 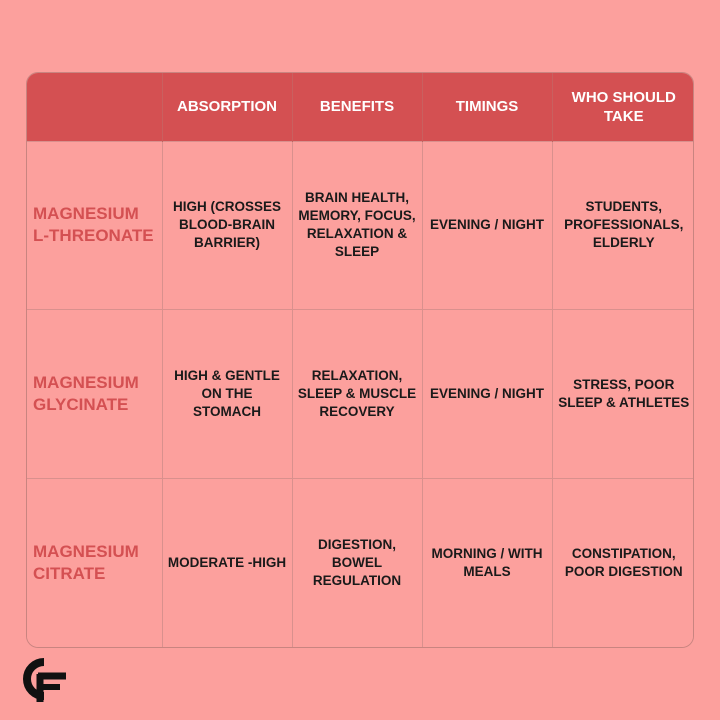 What do you see at coordinates (623, 106) in the screenshot?
I see `header-cell-who-should-take: WHO SHOULD TAKE` at bounding box center [623, 106].